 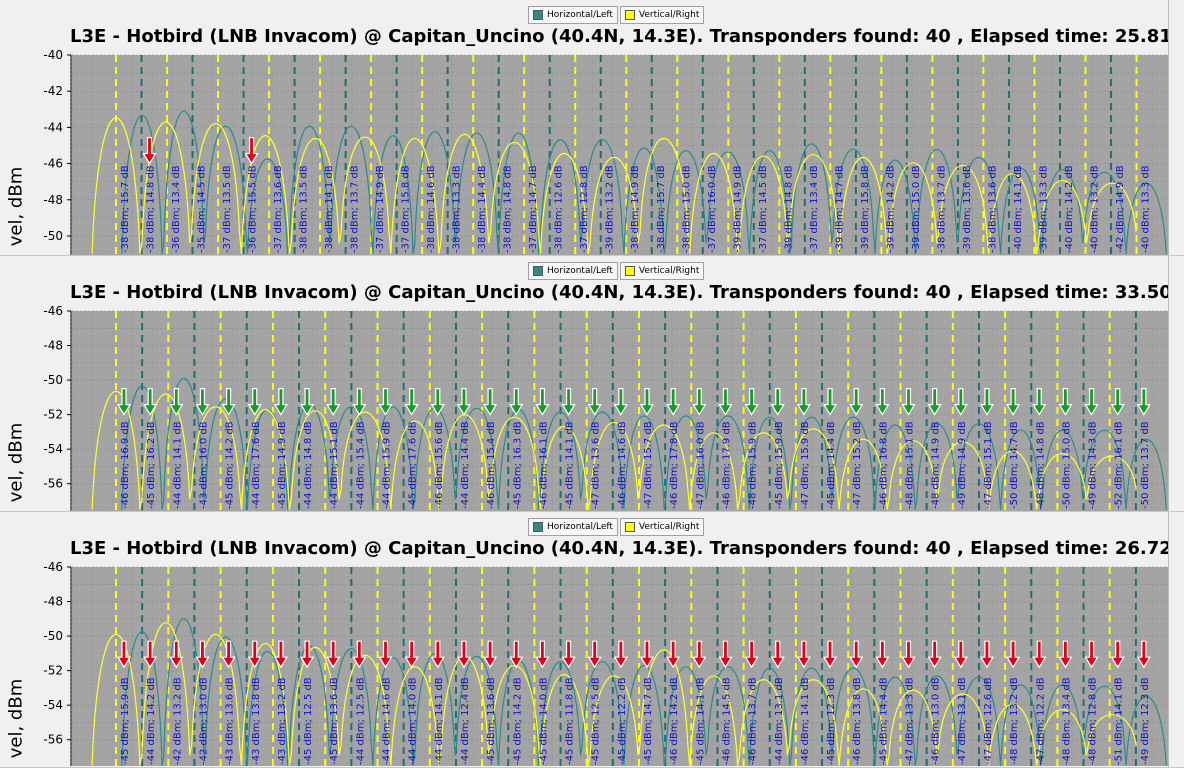 What do you see at coordinates (16, 207) in the screenshot?
I see `y-axis-label: vel, dBm` at bounding box center [16, 207].